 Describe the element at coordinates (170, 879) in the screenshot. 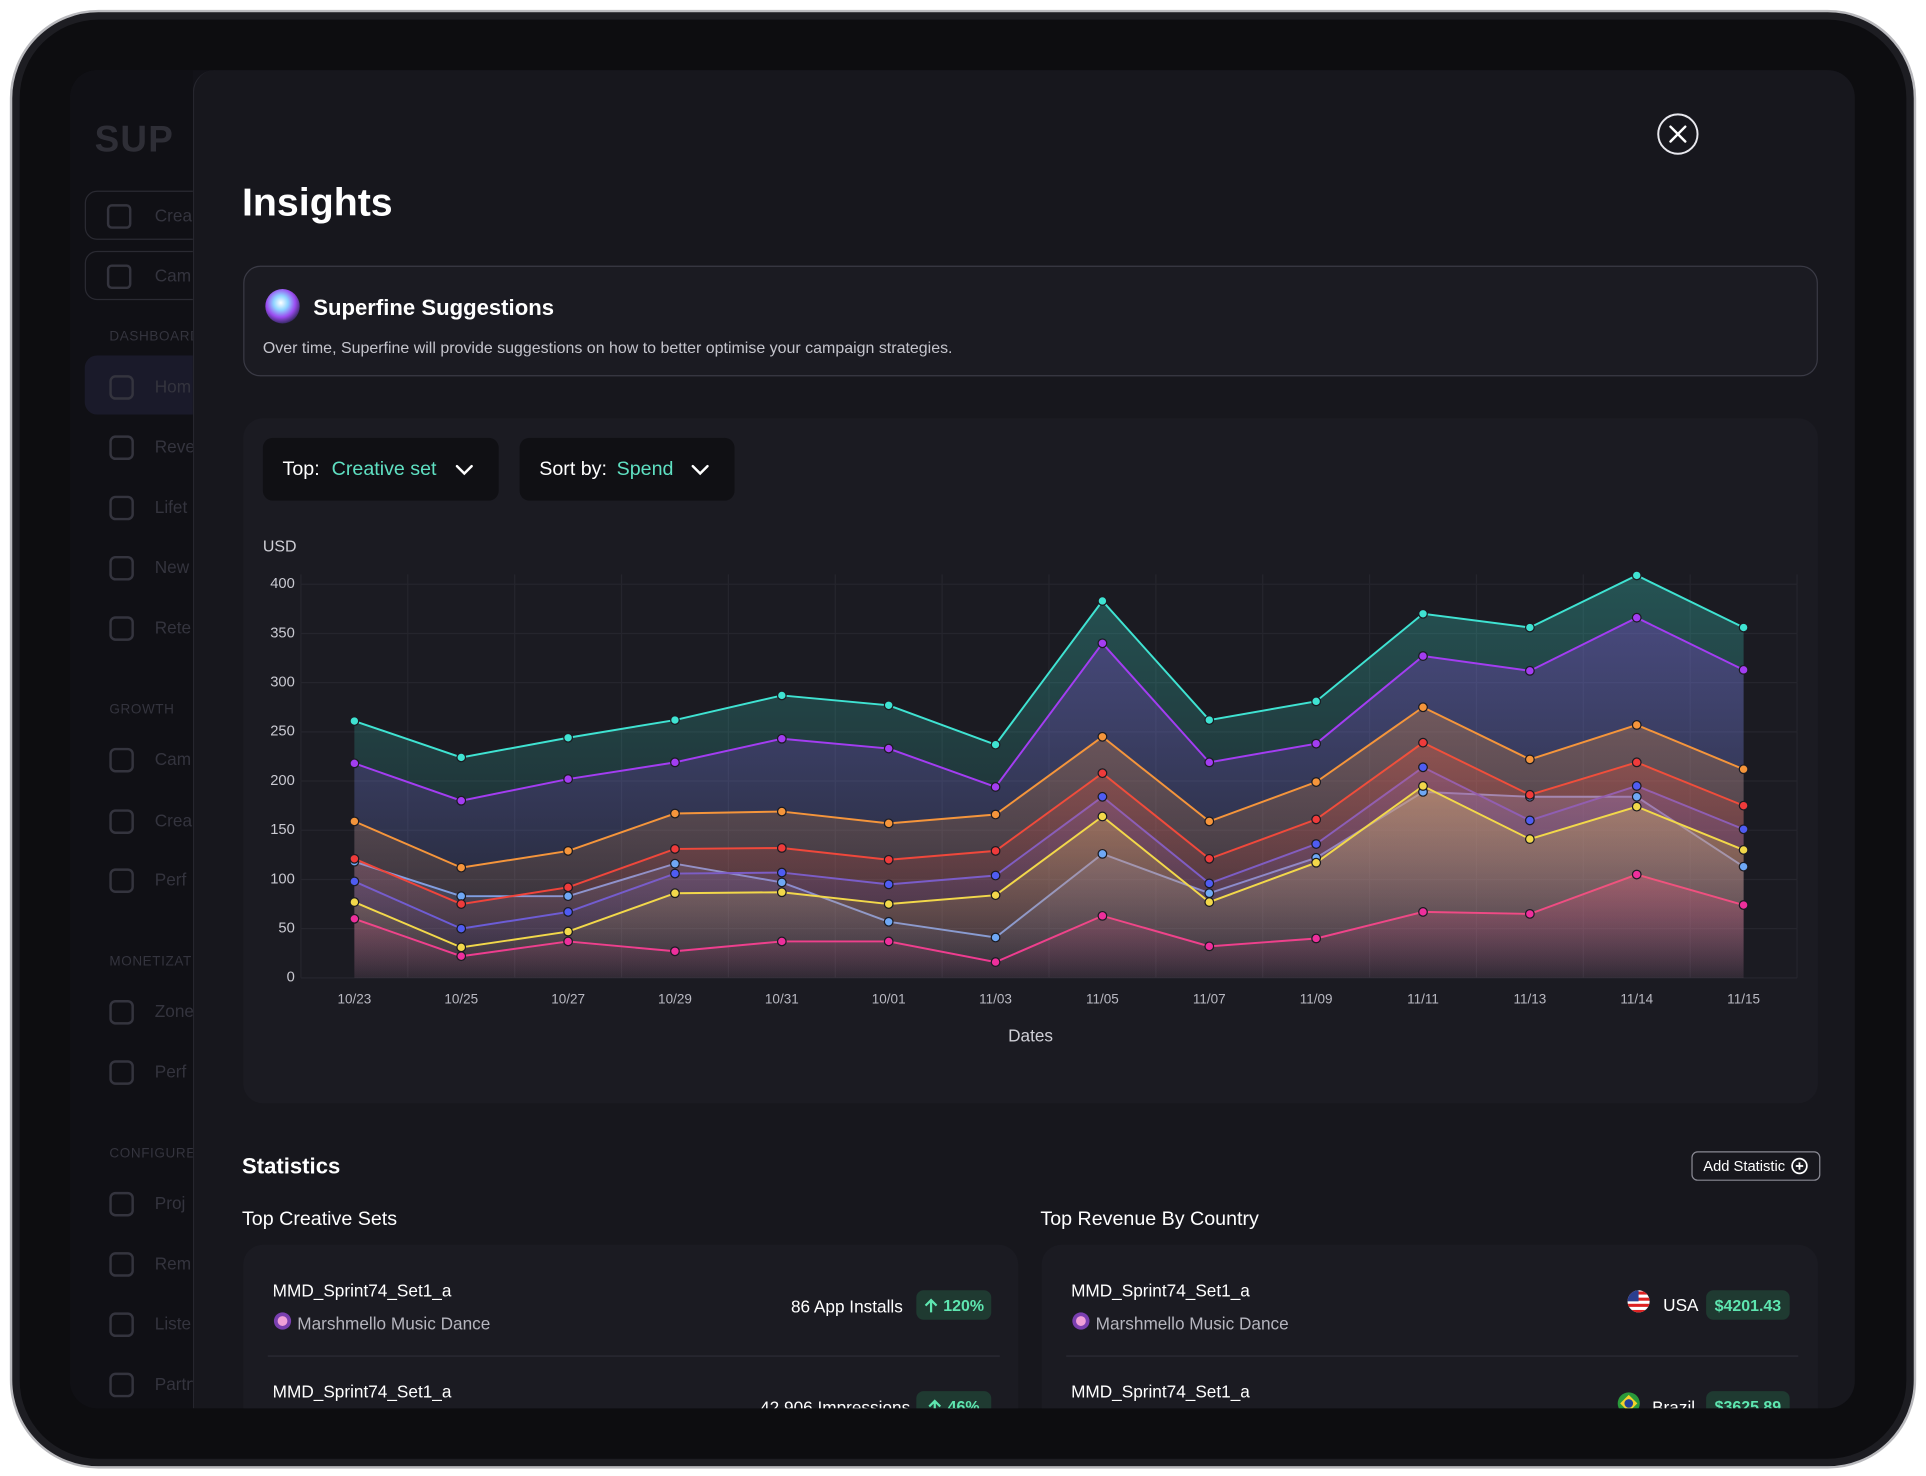

I see `sidebar-item: Perf` at that location.